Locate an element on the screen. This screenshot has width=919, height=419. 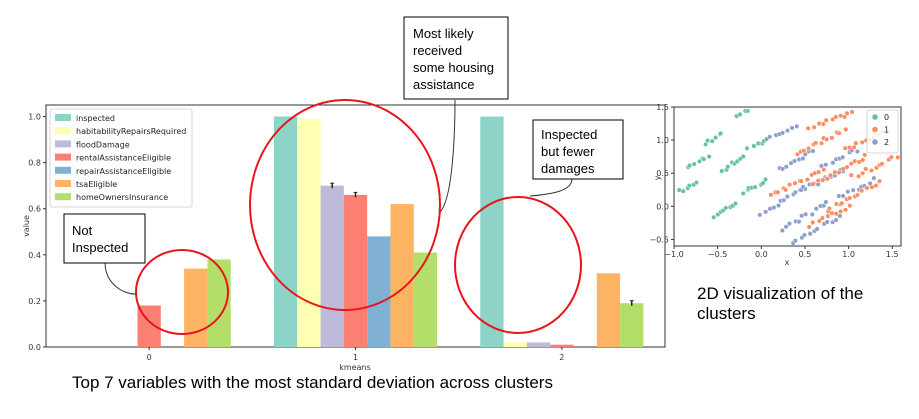
scatter-y-axis-label: y is located at coordinates (657, 177).